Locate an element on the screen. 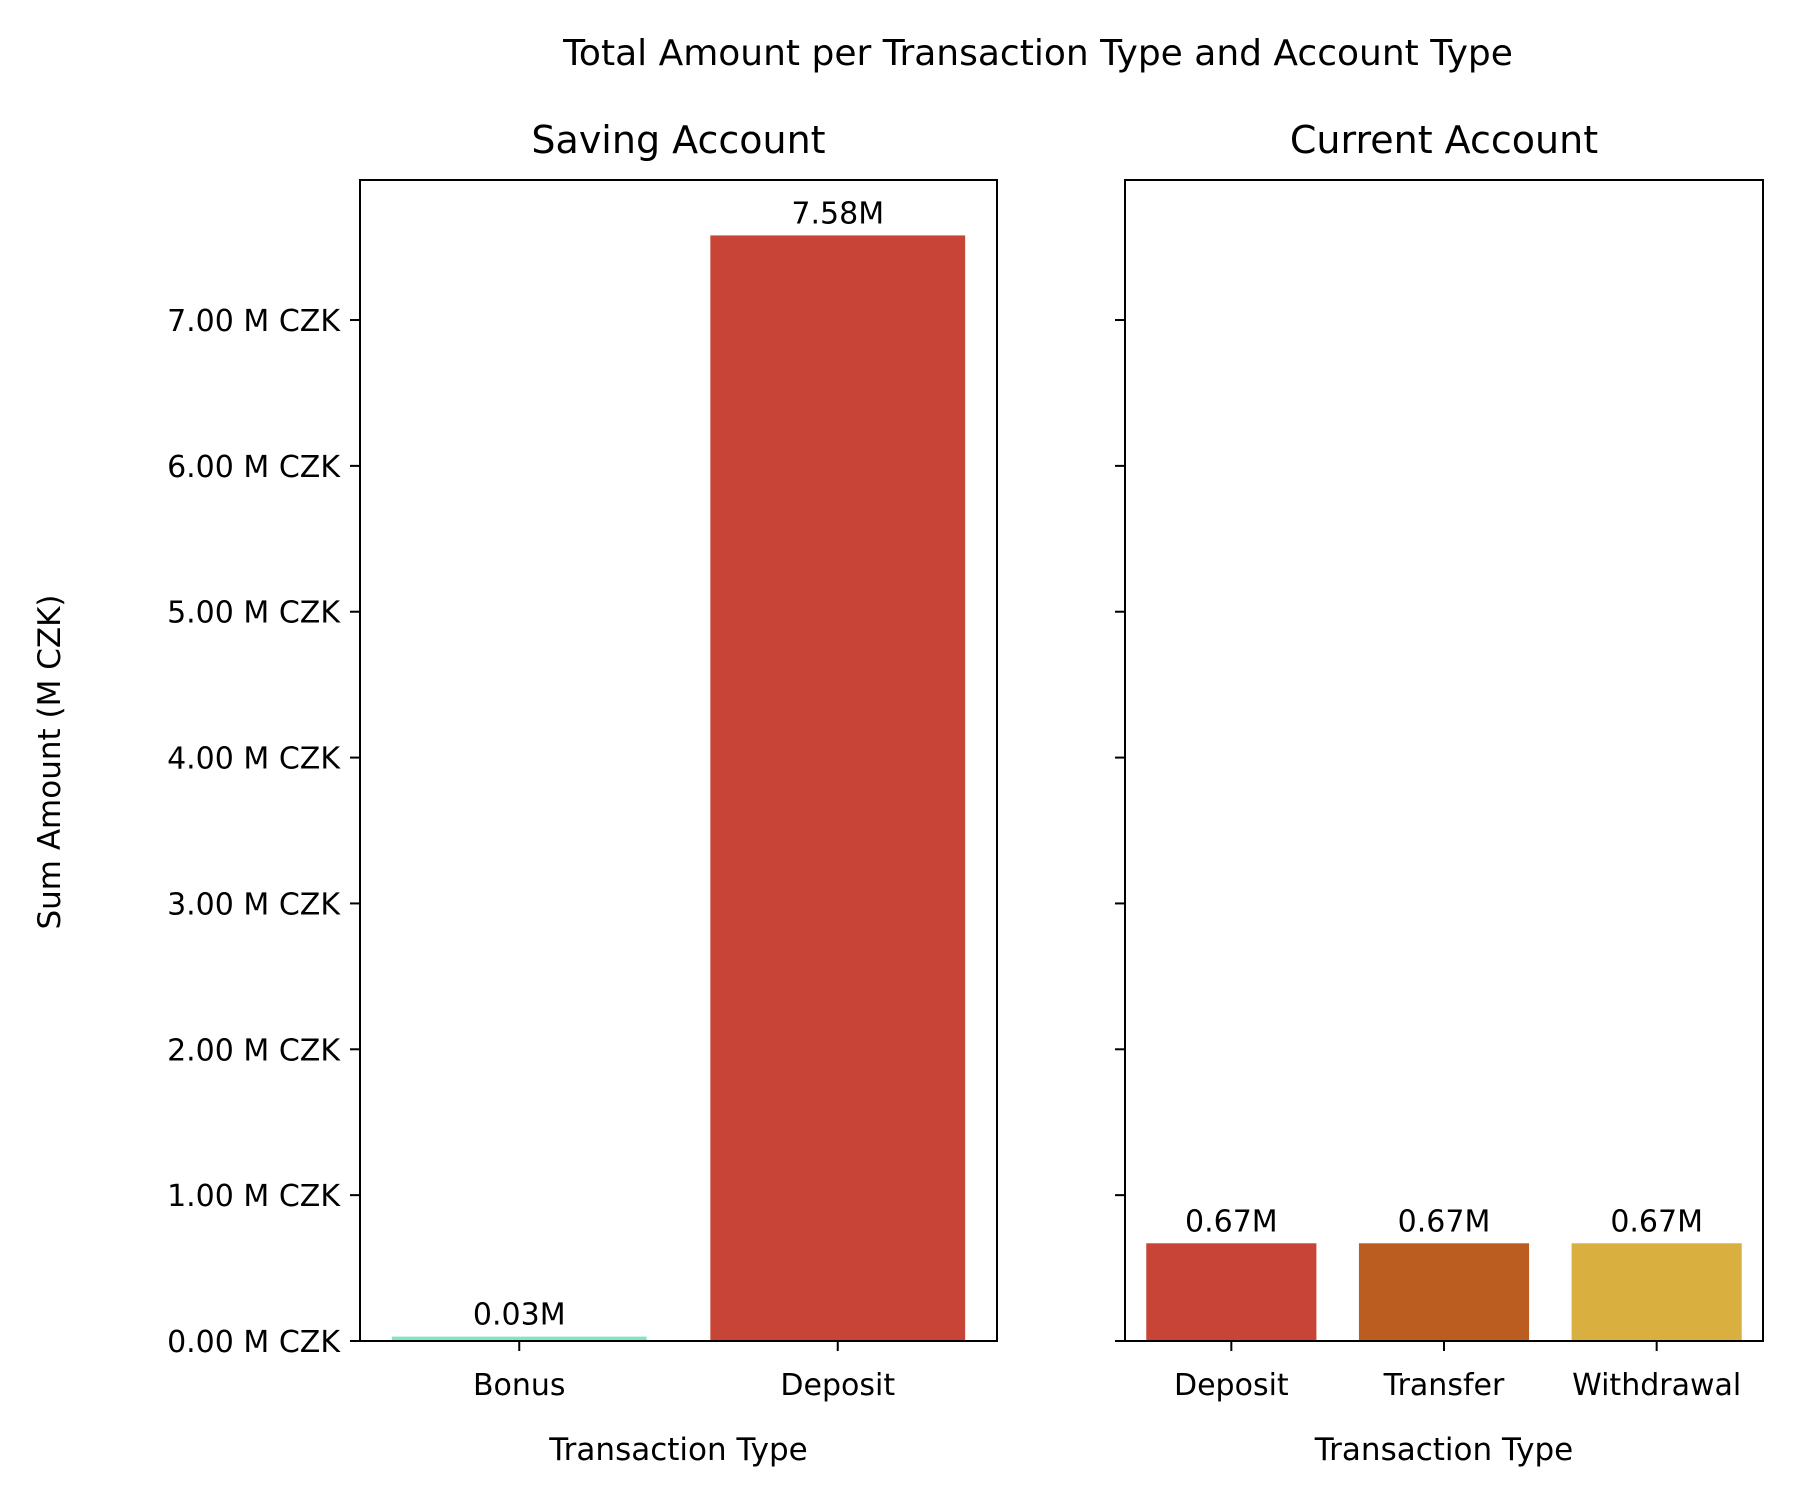 This screenshot has height=1499, width=1794. y-tick-label: 7.00 M CZK is located at coordinates (254, 321).